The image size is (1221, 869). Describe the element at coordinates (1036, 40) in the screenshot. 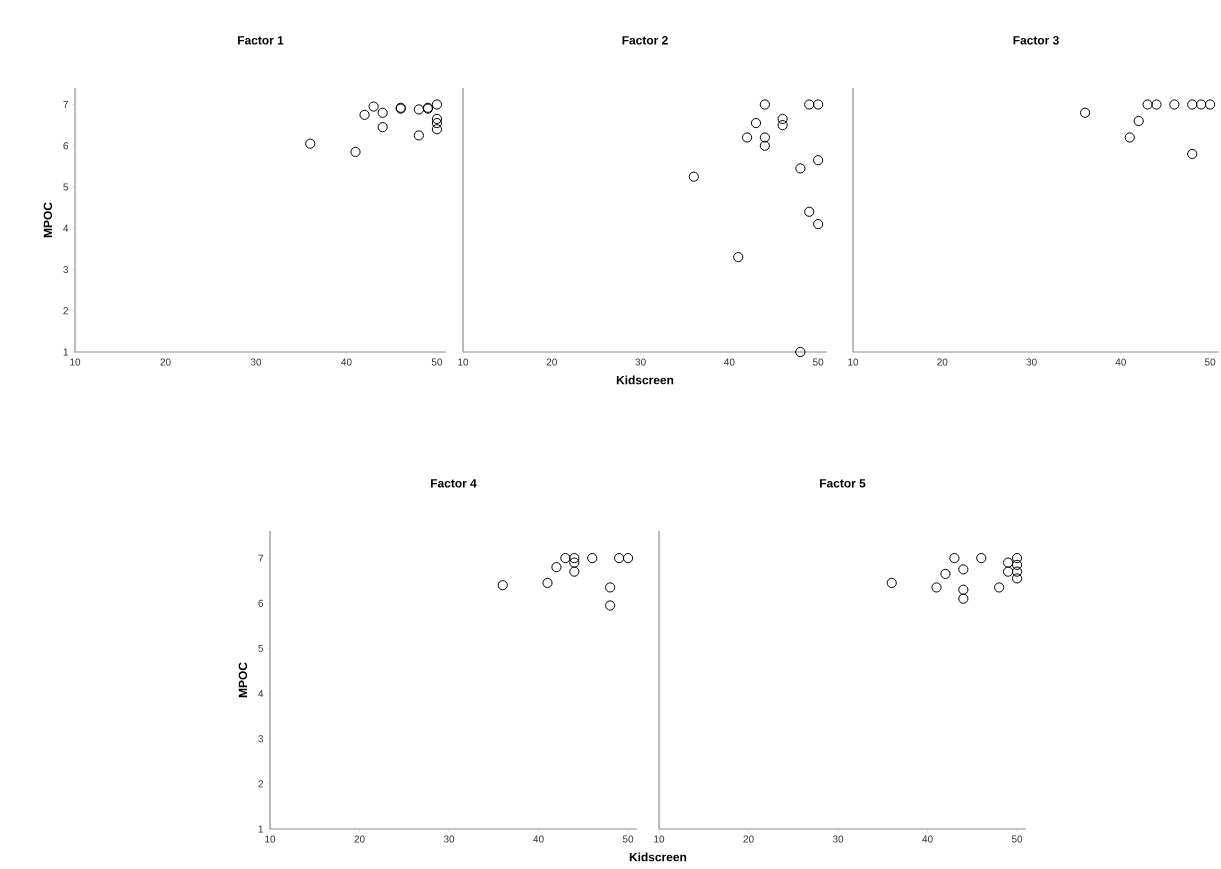

I see `chart-title: Factor 3` at that location.